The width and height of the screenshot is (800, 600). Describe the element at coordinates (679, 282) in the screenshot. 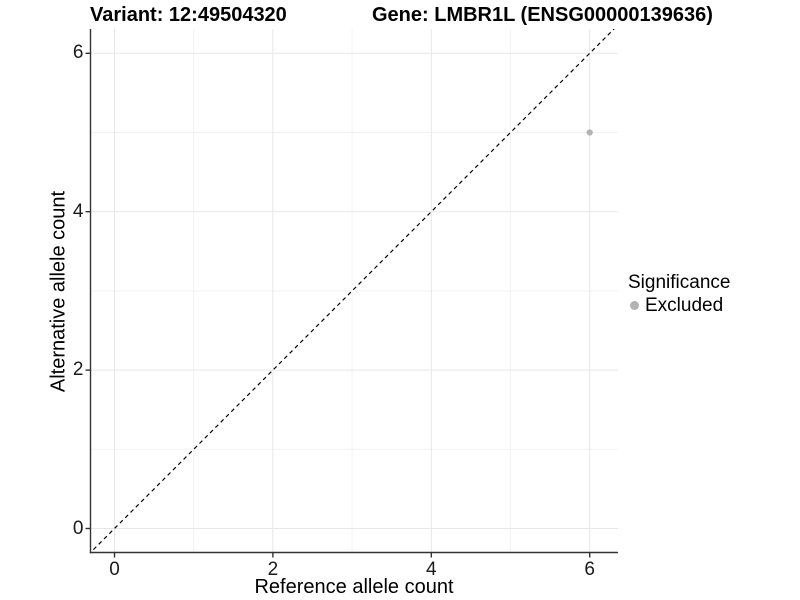

I see `legend-title: Significance` at that location.